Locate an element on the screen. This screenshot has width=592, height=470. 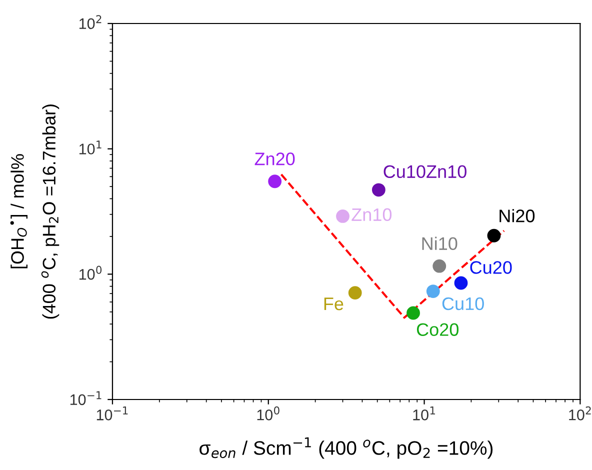
x-tick-label: 10$^{0}$ is located at coordinates (268, 413).